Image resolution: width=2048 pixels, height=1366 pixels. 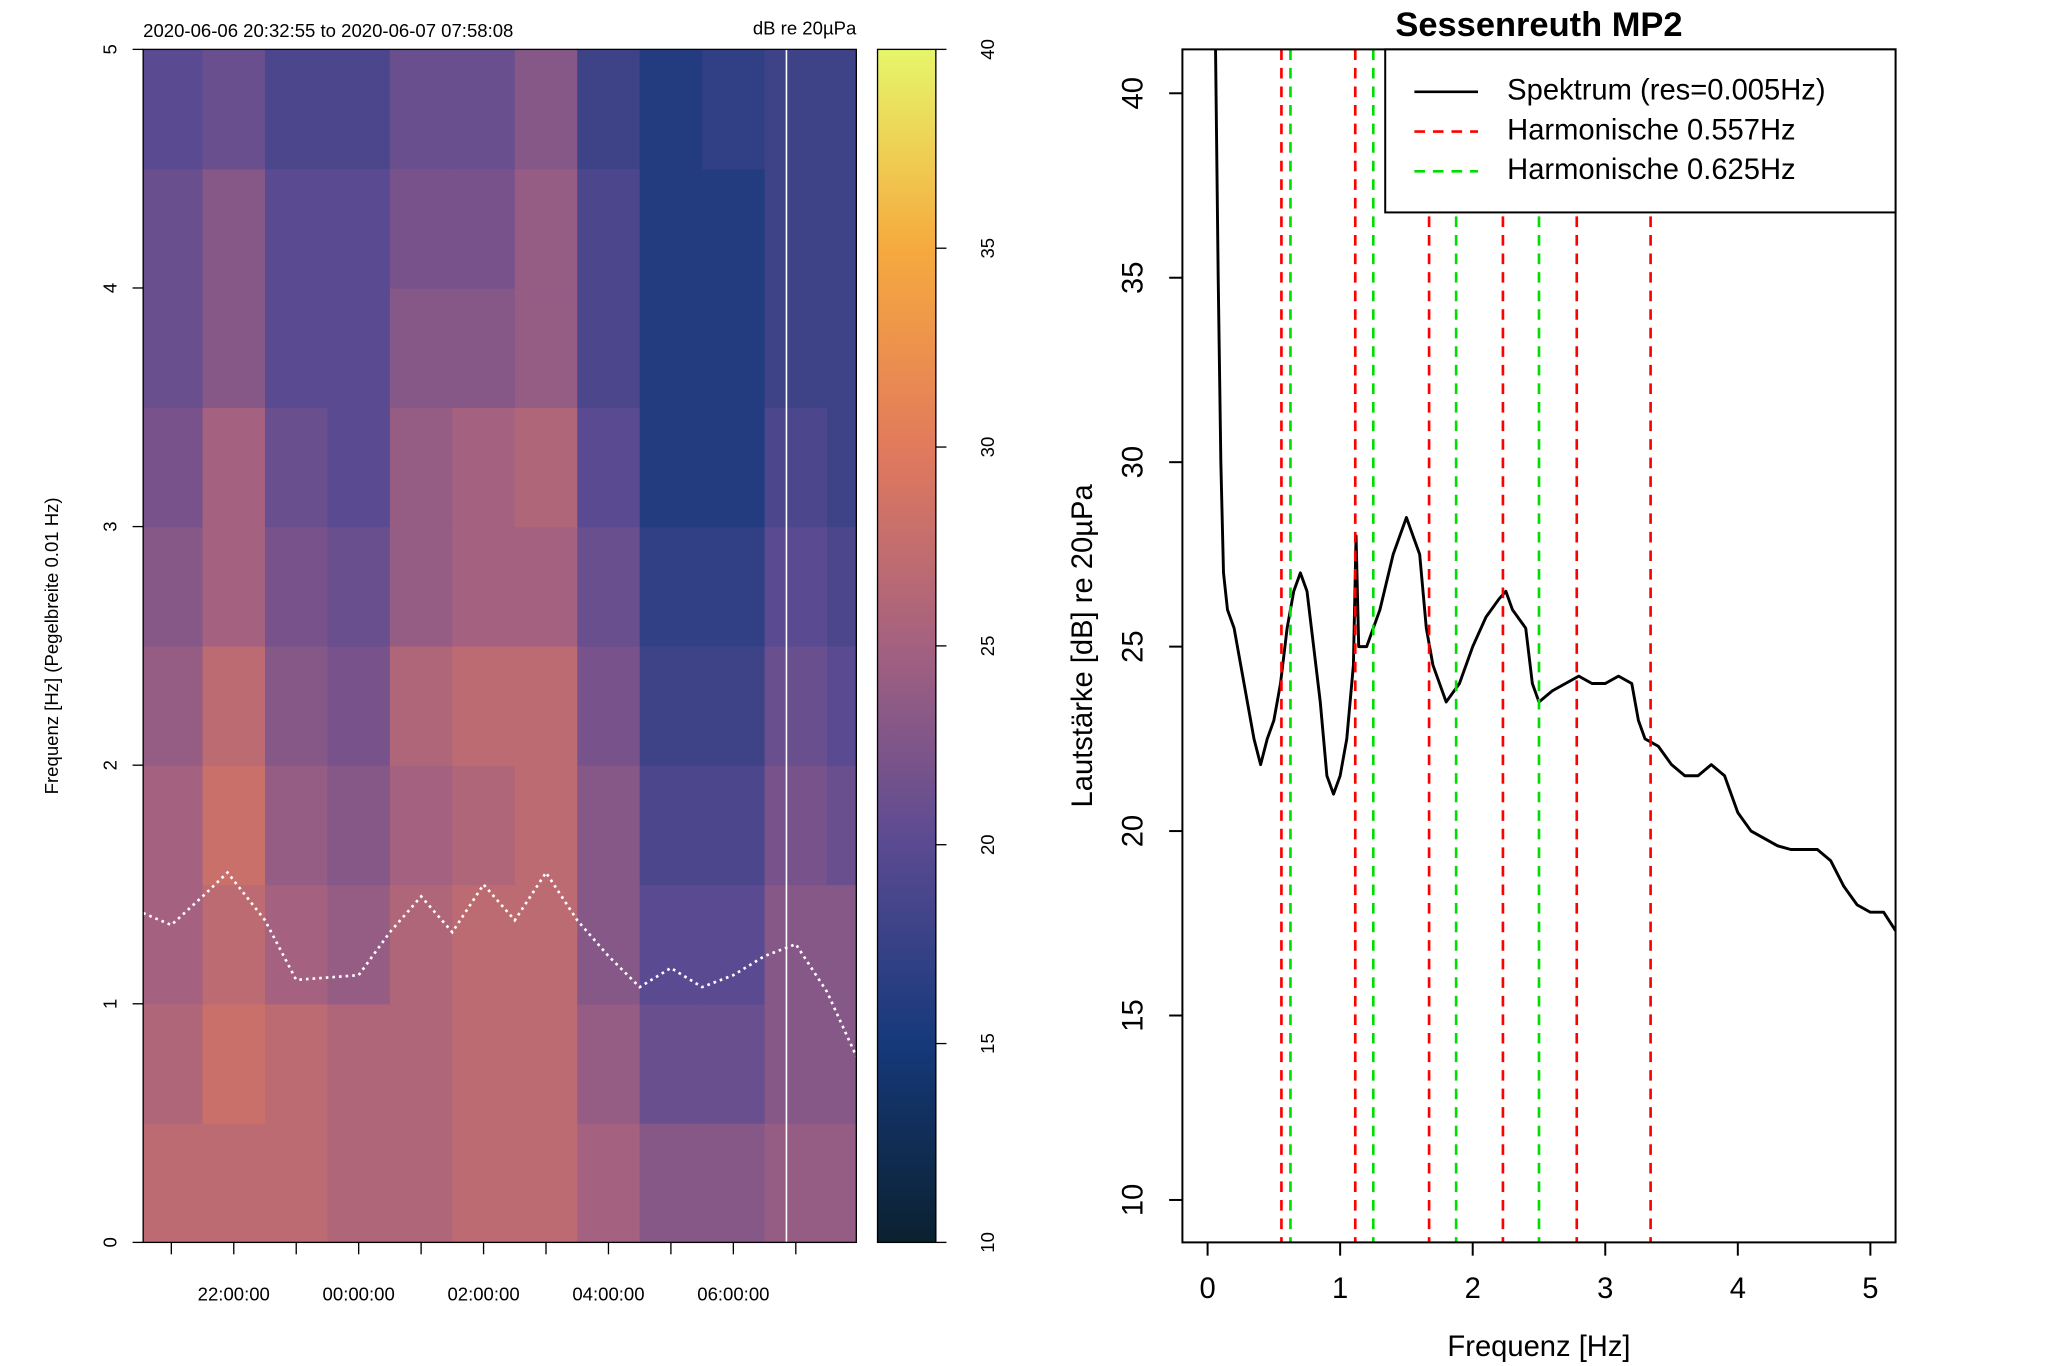 What do you see at coordinates (987, 248) in the screenshot?
I see `colorbar-tick-label: 35` at bounding box center [987, 248].